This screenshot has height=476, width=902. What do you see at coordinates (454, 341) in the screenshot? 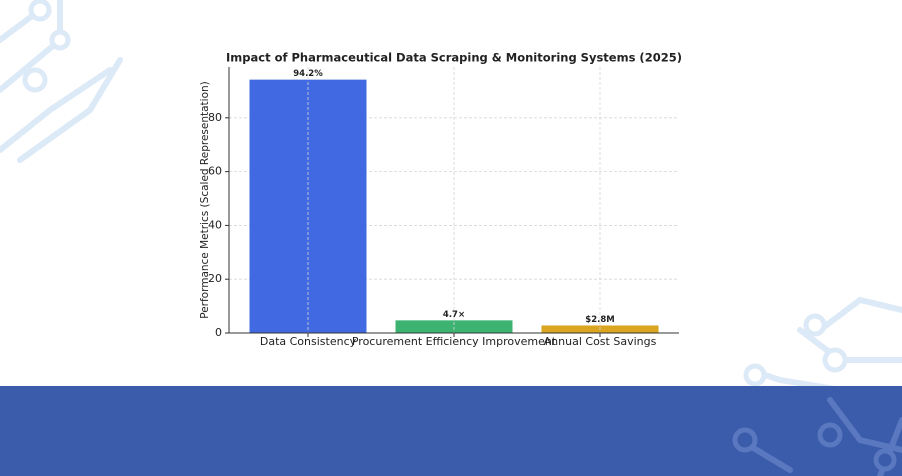
I see `x-tick-label: Procurement Efficiency Improvement` at bounding box center [454, 341].